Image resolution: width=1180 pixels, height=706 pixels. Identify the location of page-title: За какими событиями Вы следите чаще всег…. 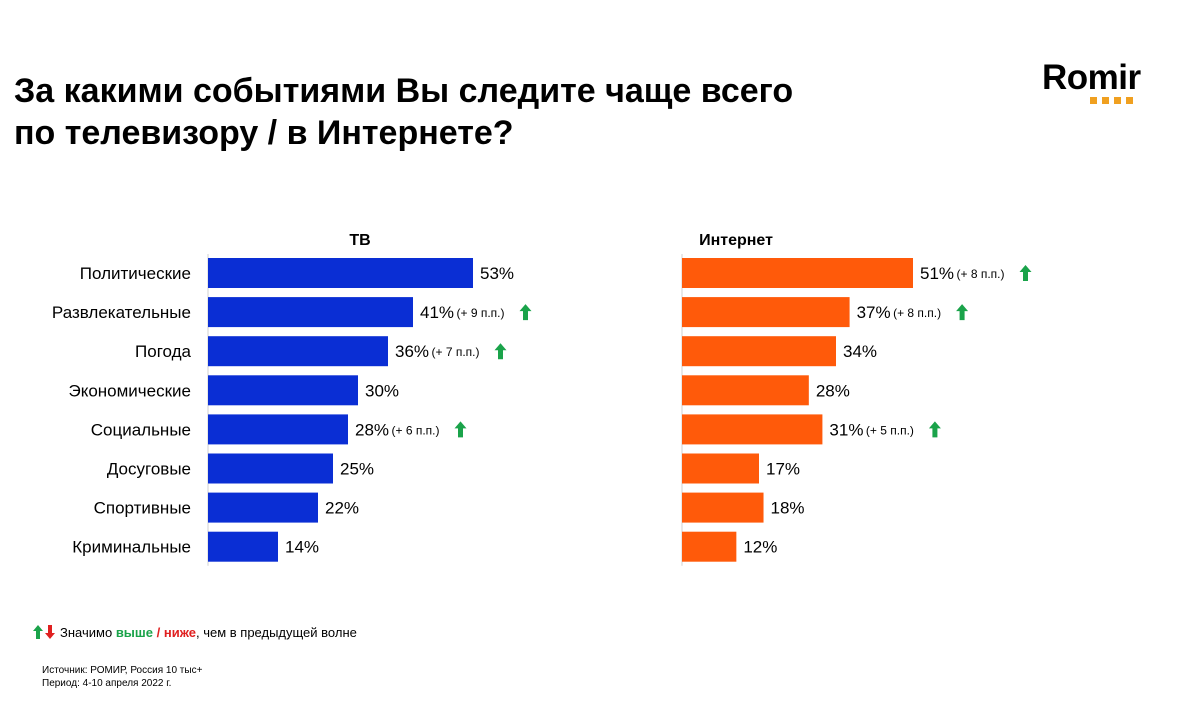
(464, 112).